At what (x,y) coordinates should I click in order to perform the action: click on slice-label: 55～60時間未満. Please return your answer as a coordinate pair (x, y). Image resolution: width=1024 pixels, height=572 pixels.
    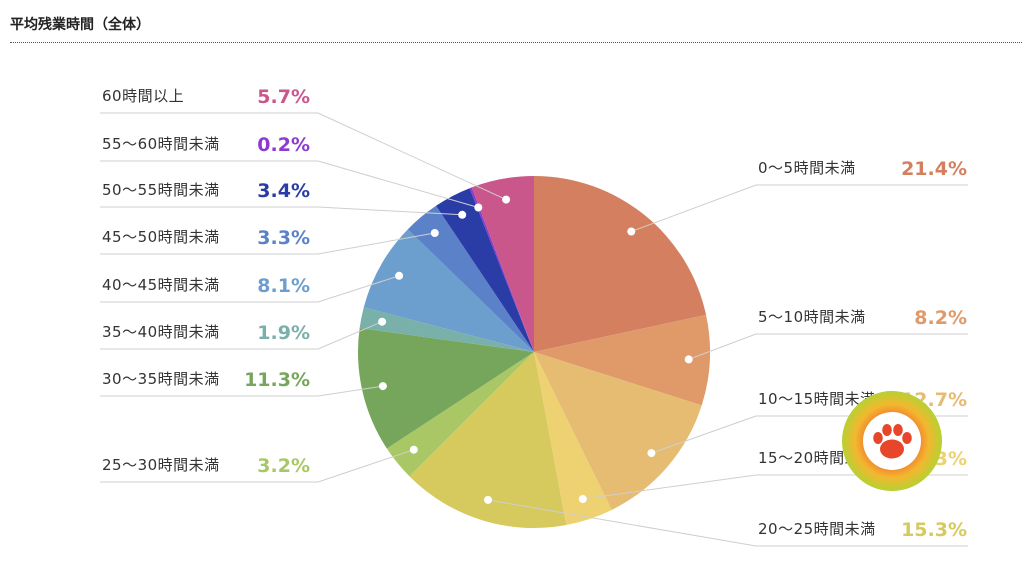
    Looking at the image, I should click on (161, 144).